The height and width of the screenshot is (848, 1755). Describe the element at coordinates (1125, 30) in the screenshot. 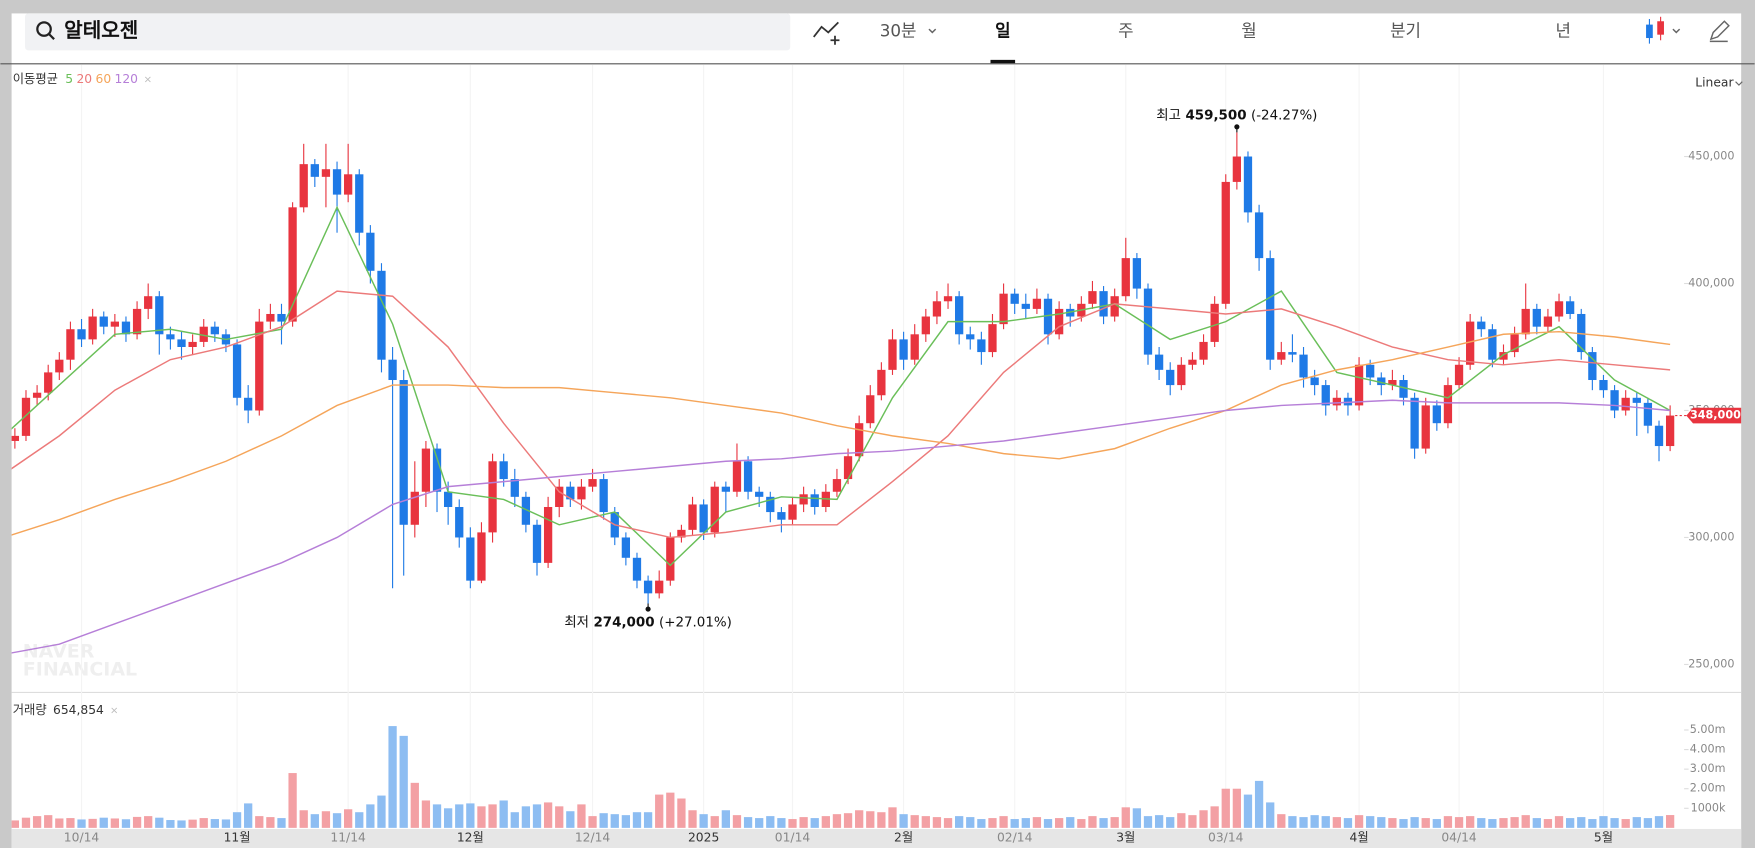

I see `period-tab: 주` at that location.